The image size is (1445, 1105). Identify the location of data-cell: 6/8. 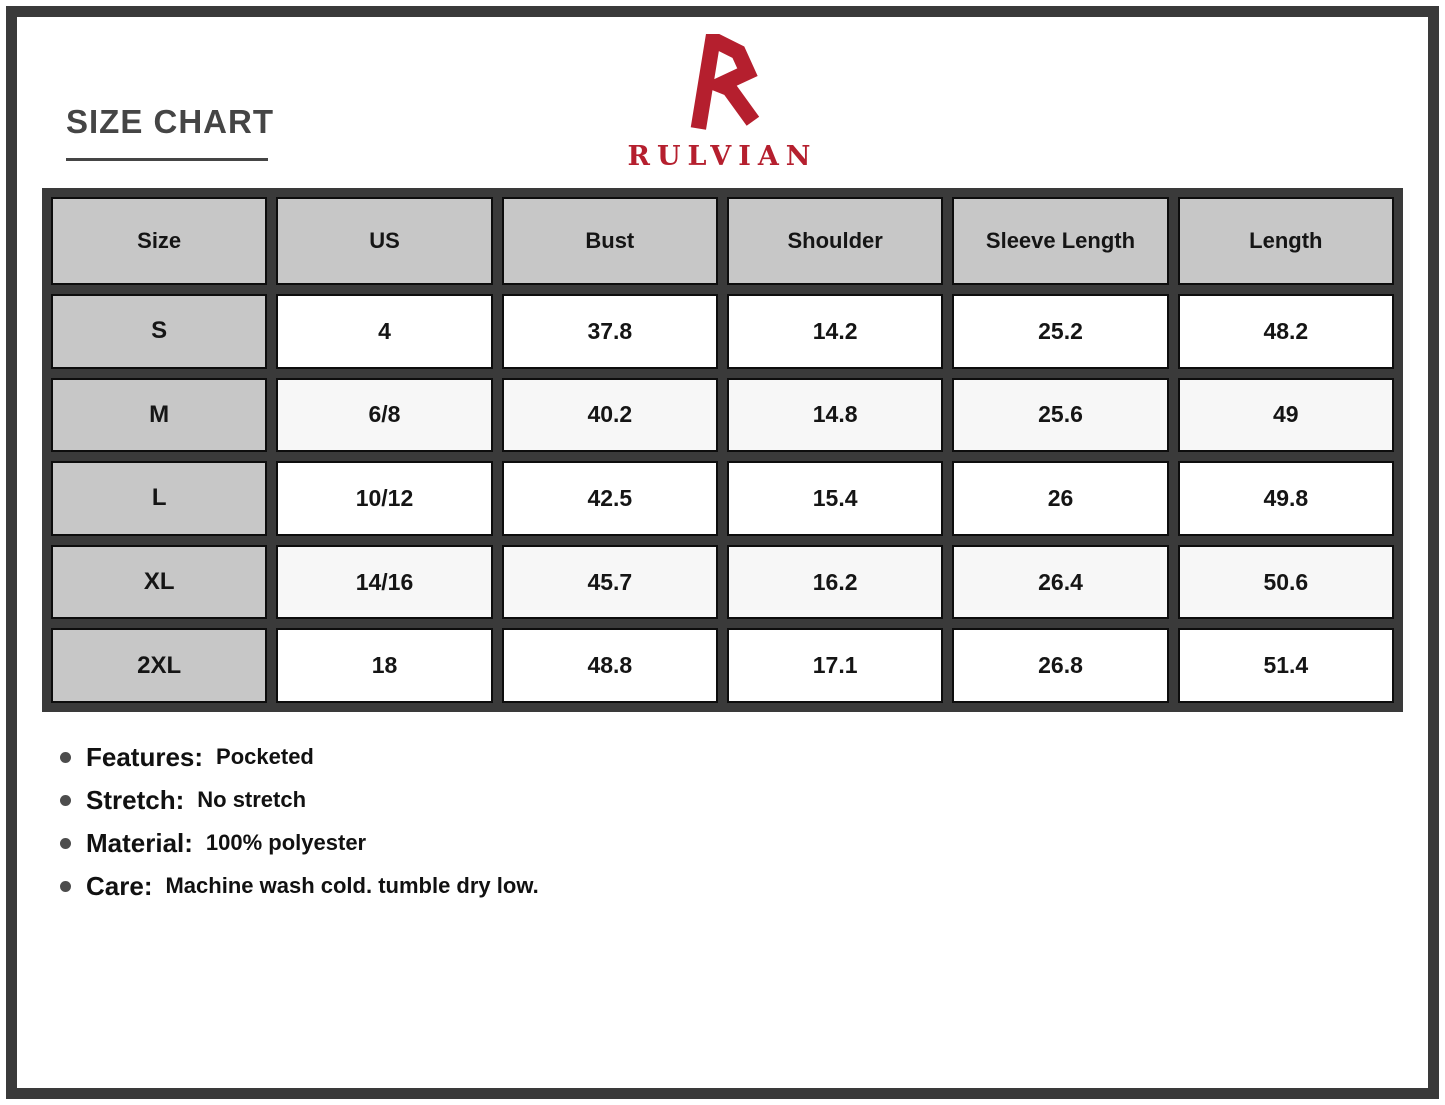
(384, 415).